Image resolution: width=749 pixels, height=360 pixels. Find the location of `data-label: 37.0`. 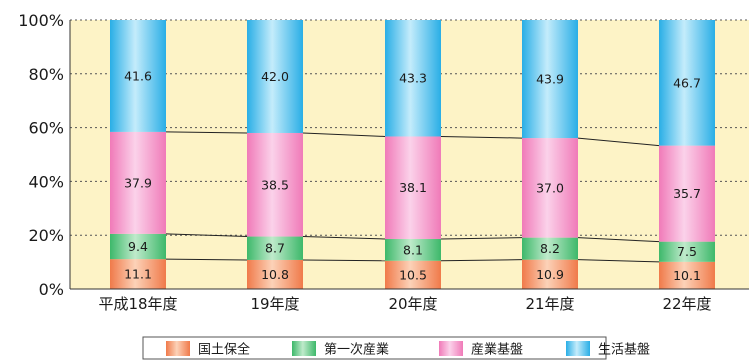

data-label: 37.0 is located at coordinates (550, 187).